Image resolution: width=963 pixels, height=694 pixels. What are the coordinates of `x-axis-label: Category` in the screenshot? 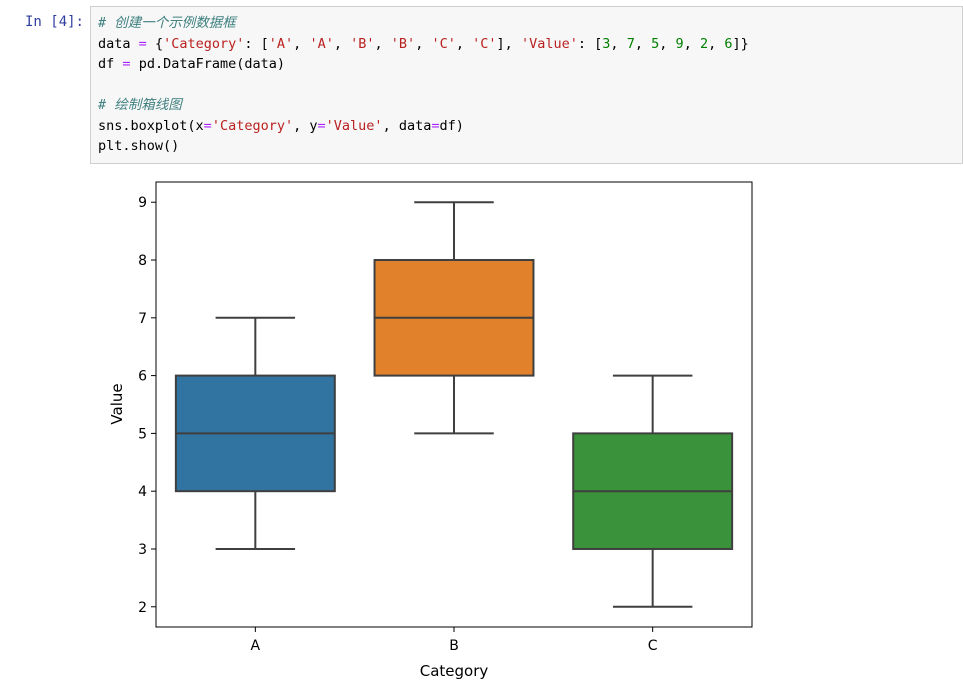 It's located at (454, 671).